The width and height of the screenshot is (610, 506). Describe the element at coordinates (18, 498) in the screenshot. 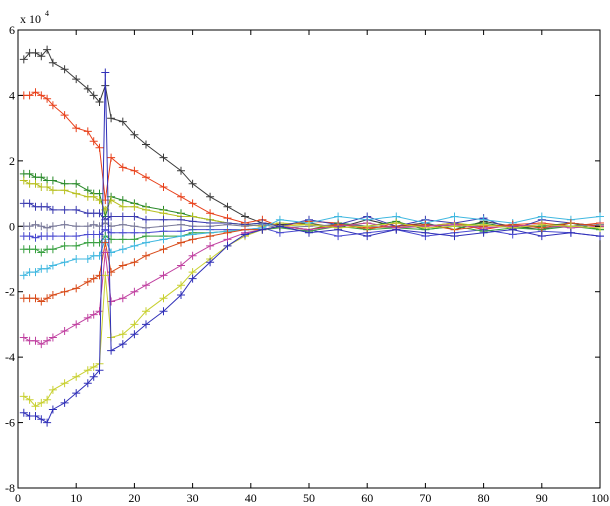

I see `x-tick-label: 0` at that location.